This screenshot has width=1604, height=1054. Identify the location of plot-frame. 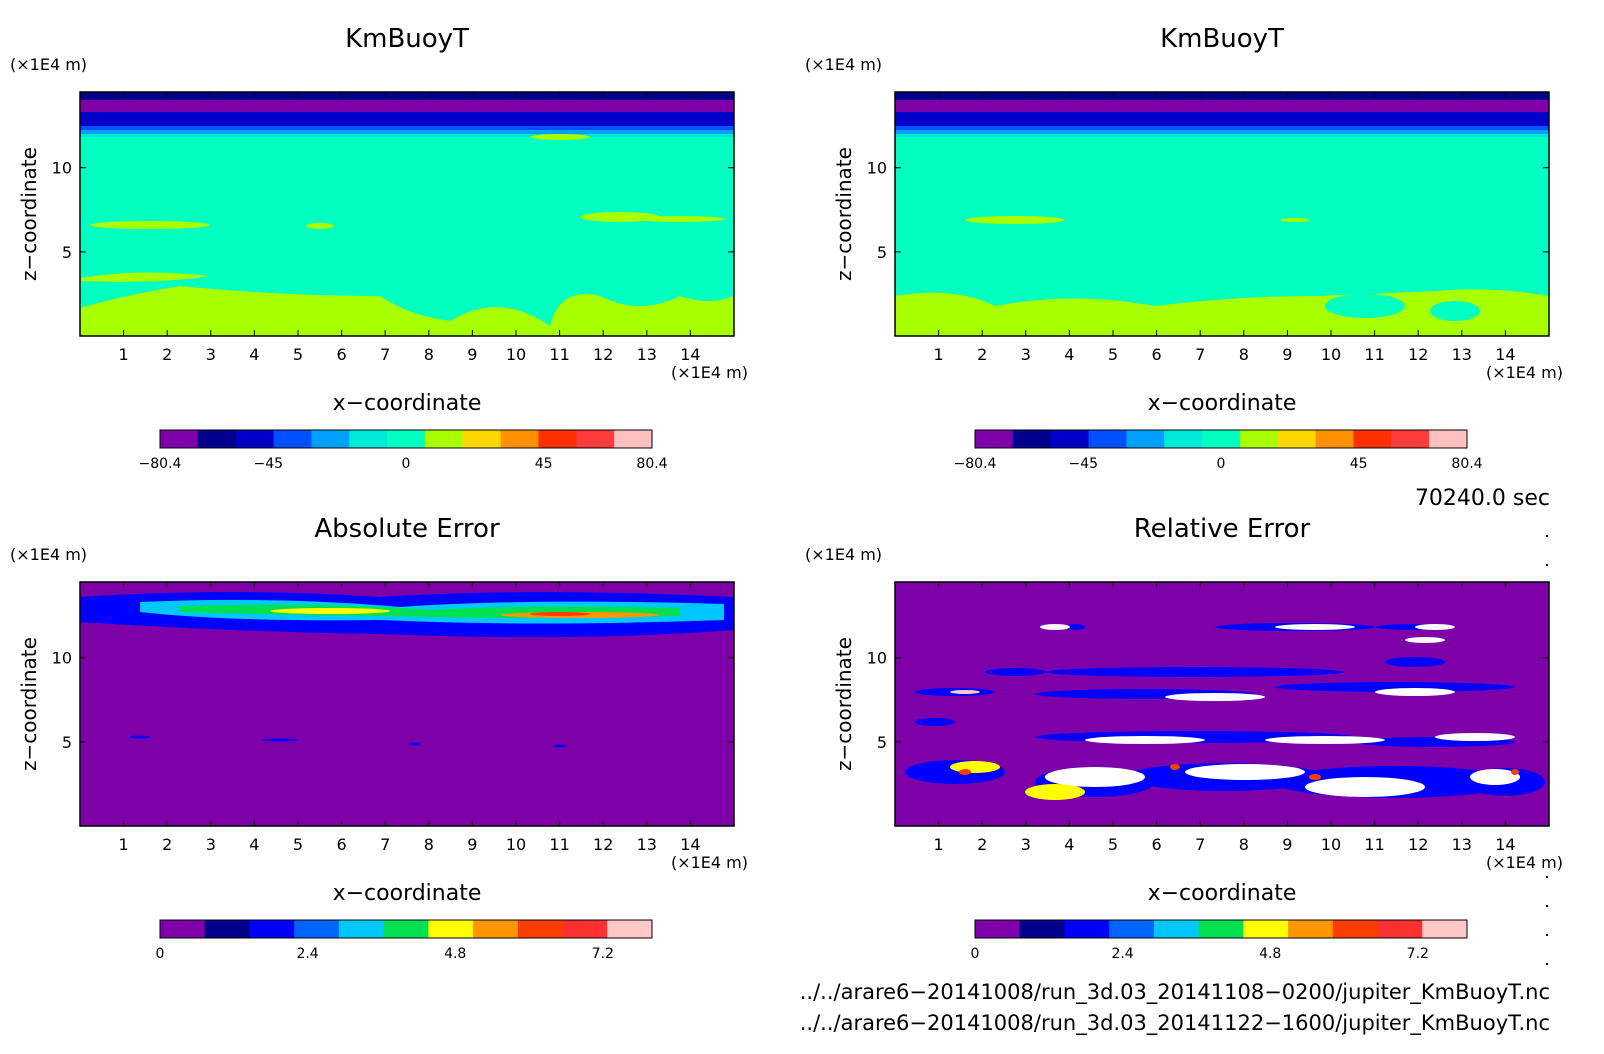
(1222, 704).